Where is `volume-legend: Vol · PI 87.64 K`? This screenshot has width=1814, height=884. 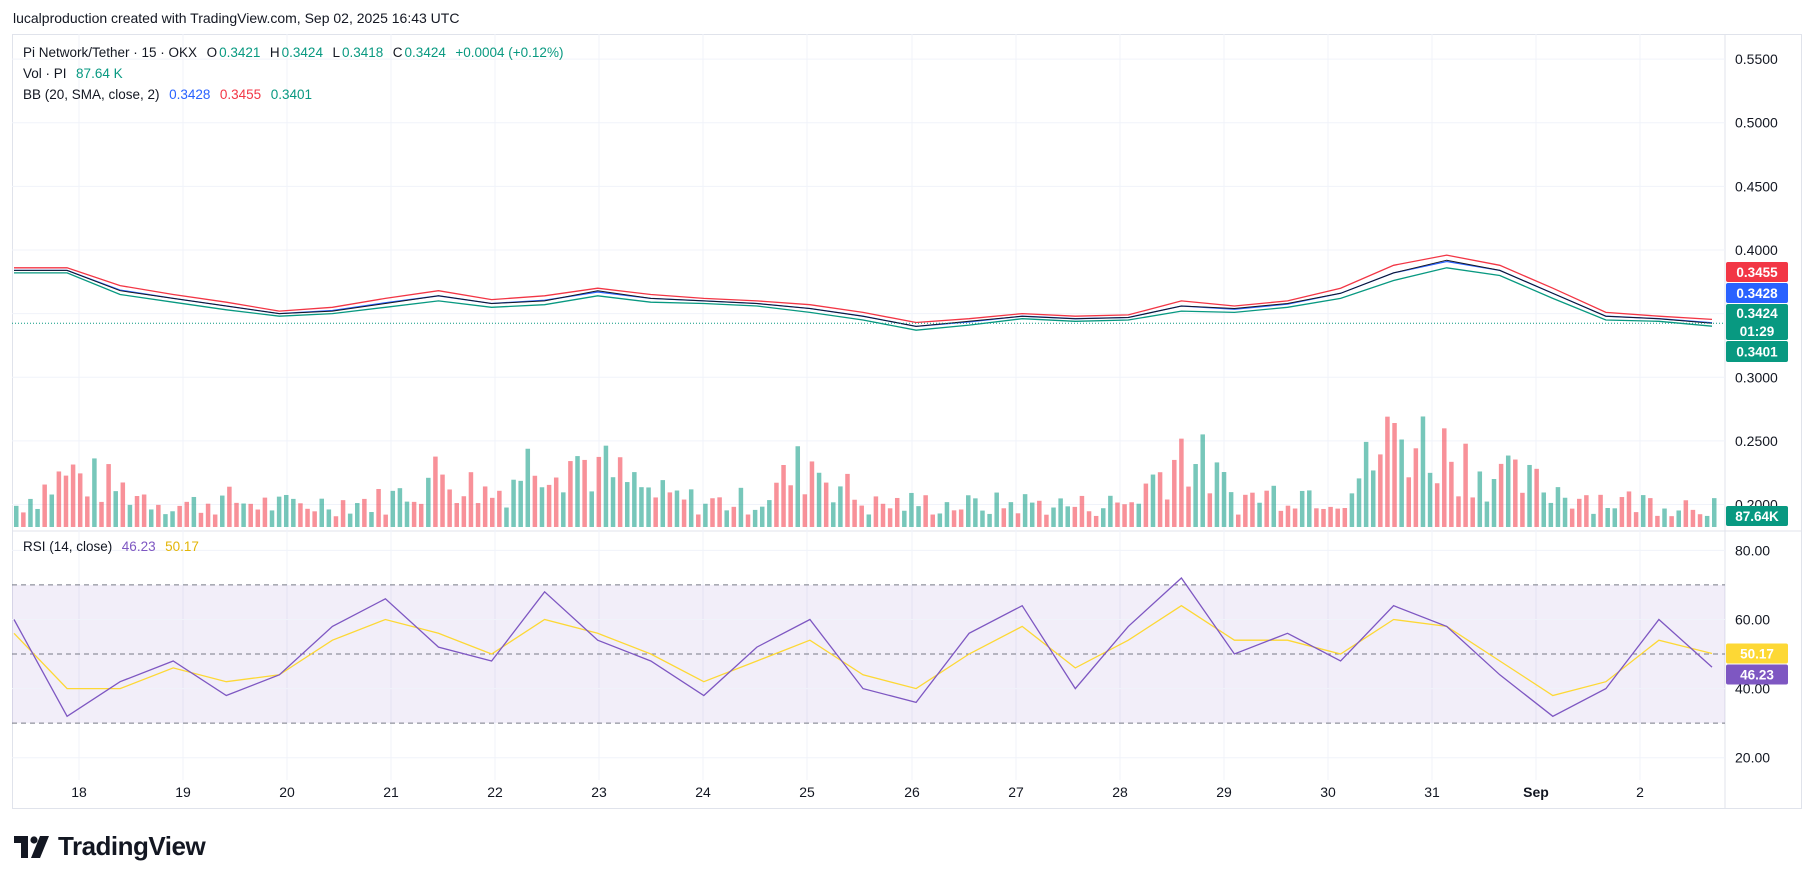 volume-legend: Vol · PI 87.64 K is located at coordinates (74, 73).